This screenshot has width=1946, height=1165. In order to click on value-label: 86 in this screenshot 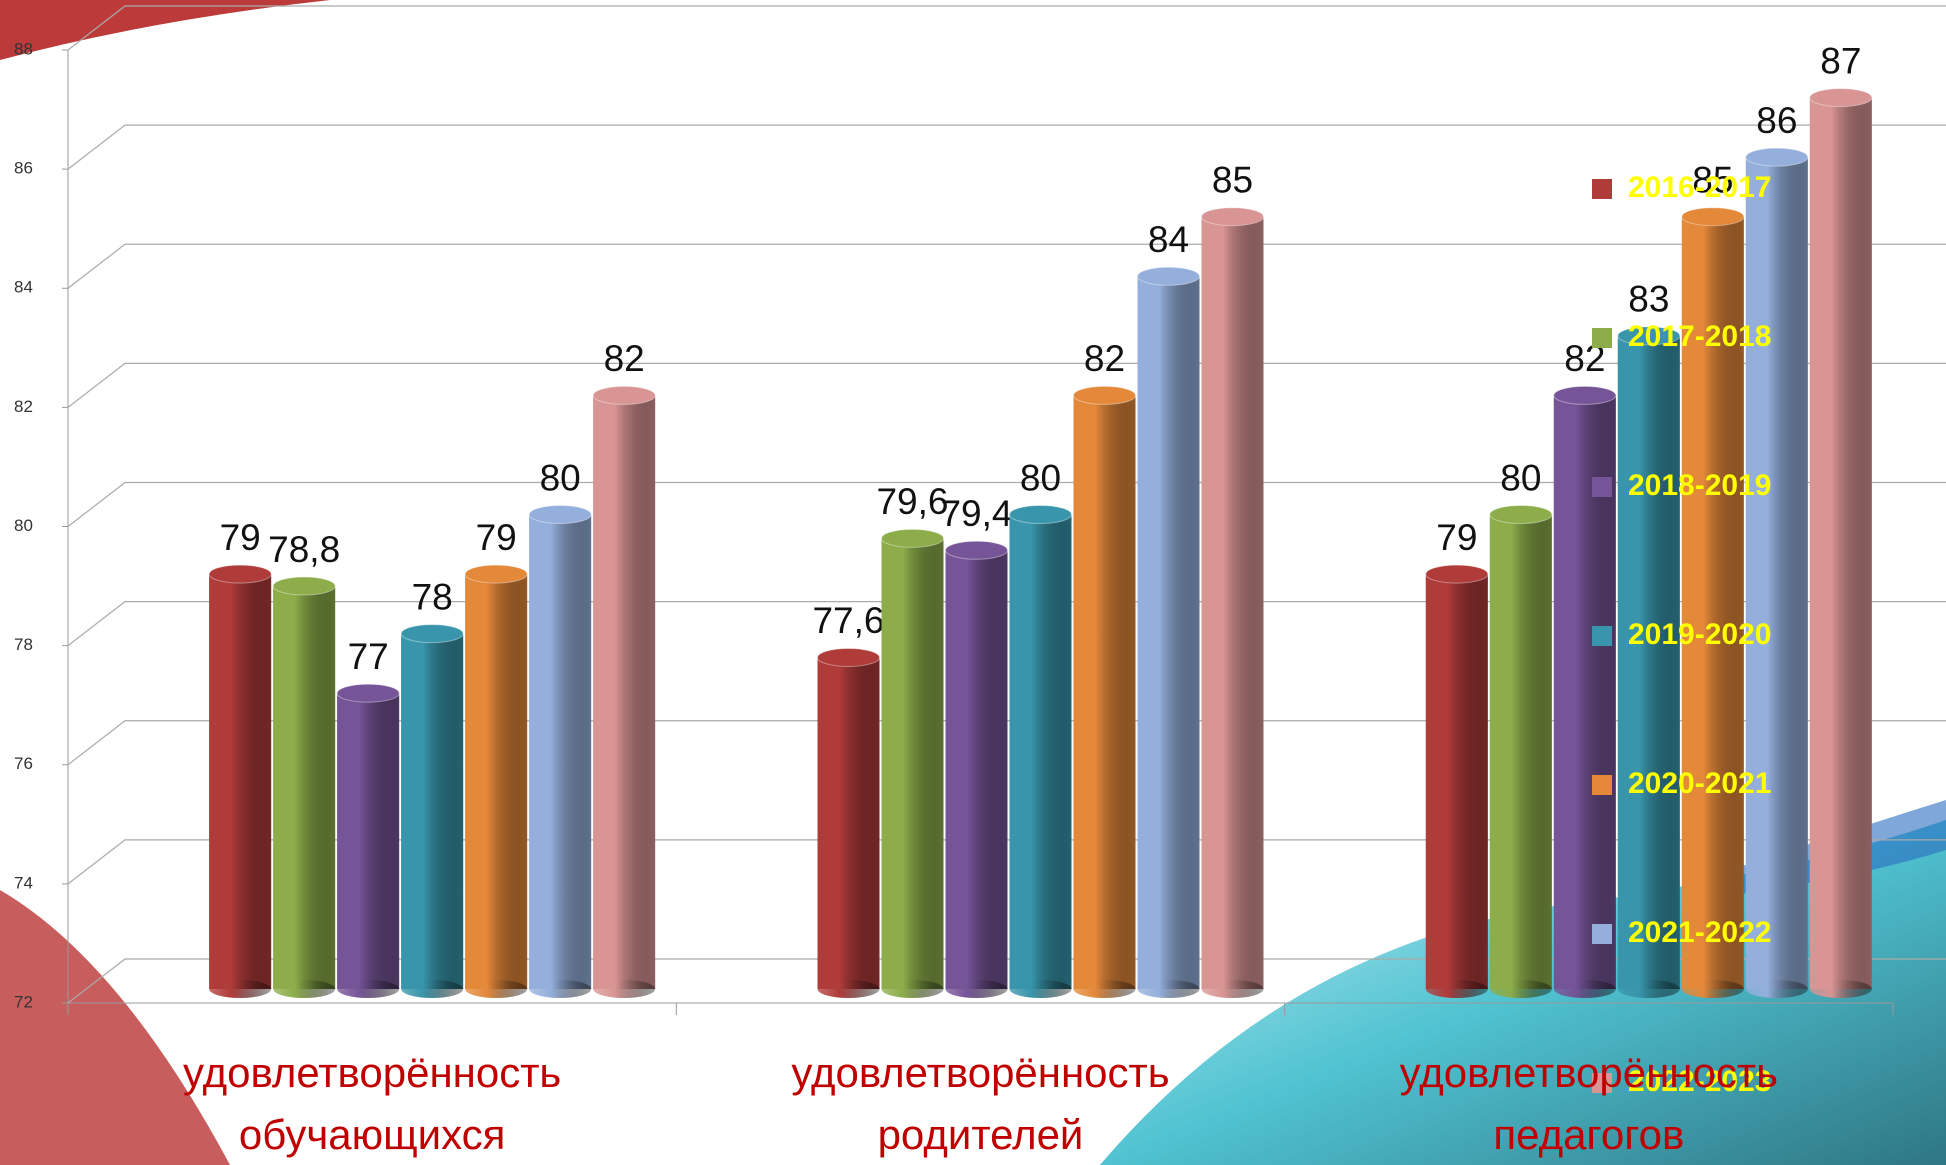, I will do `click(1776, 120)`.